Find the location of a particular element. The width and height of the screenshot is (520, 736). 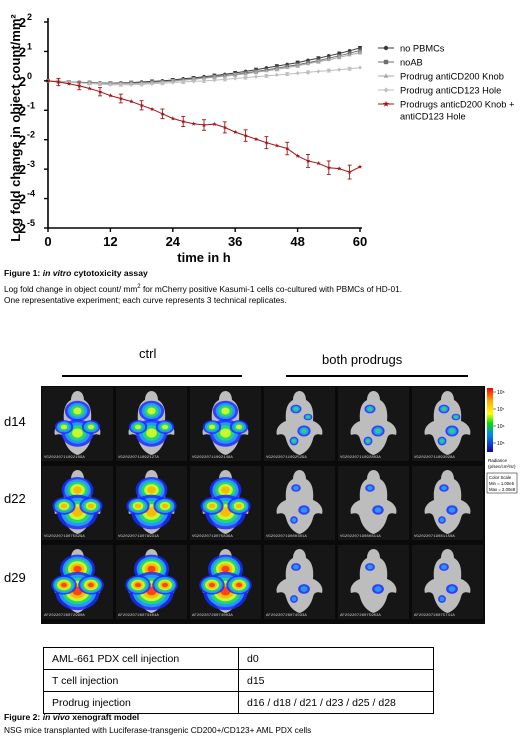

chart-series-layer is located at coordinates (204, 112).